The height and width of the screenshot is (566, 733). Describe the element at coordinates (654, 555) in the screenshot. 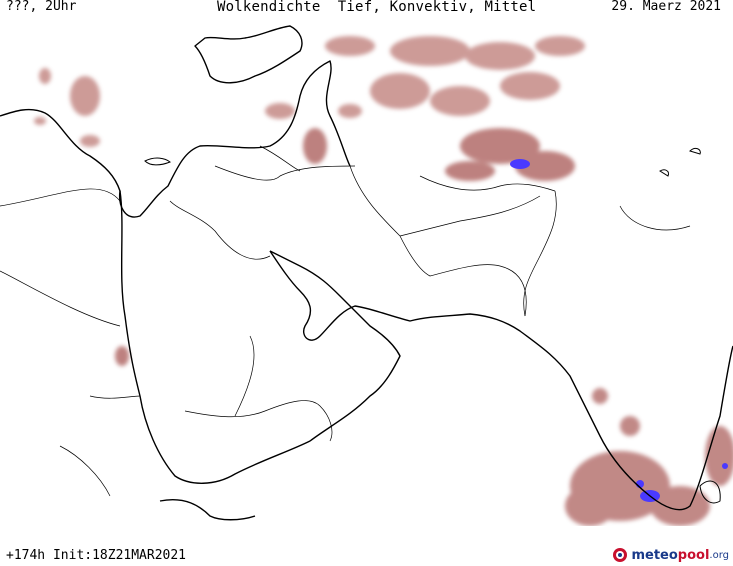

I see `brand-part-meteo: meteo` at that location.